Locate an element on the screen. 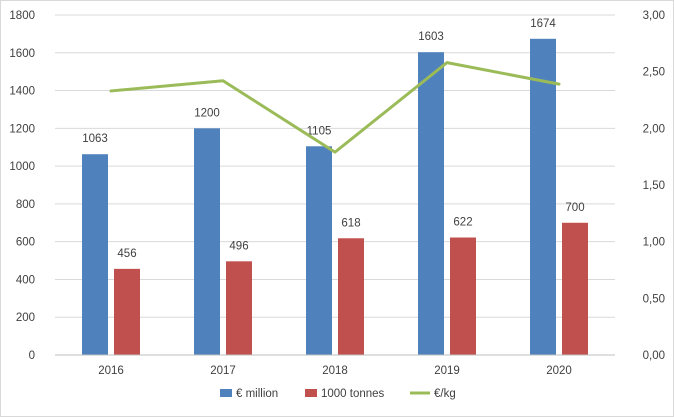 This screenshot has height=417, width=674. bar-data-label: 1063 is located at coordinates (95, 139).